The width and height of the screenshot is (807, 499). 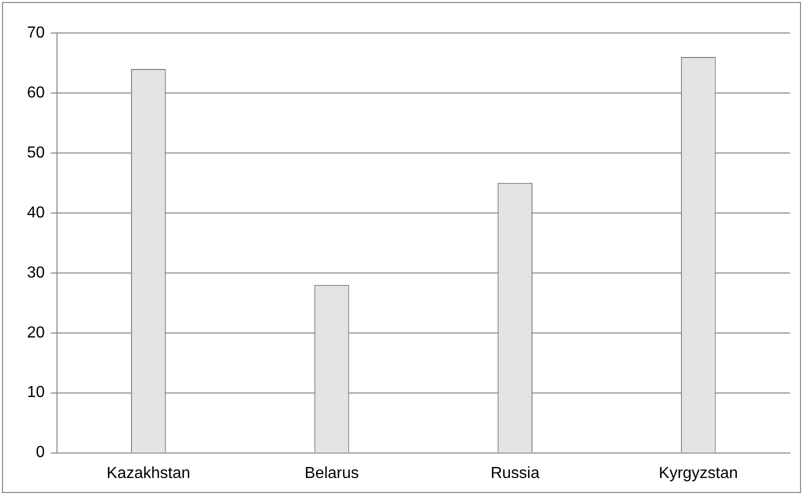 What do you see at coordinates (515, 473) in the screenshot?
I see `x-tick-label: Russia` at bounding box center [515, 473].